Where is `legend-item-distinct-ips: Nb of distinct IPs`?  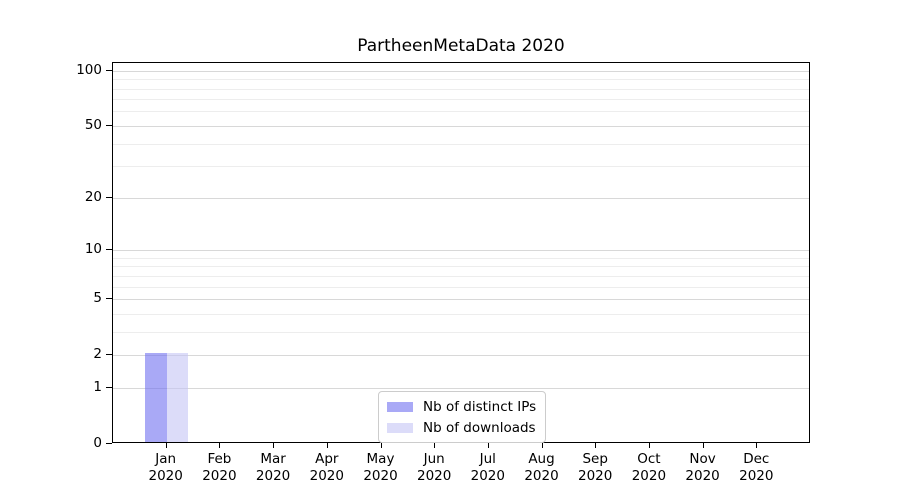 legend-item-distinct-ips: Nb of distinct IPs is located at coordinates (461, 406).